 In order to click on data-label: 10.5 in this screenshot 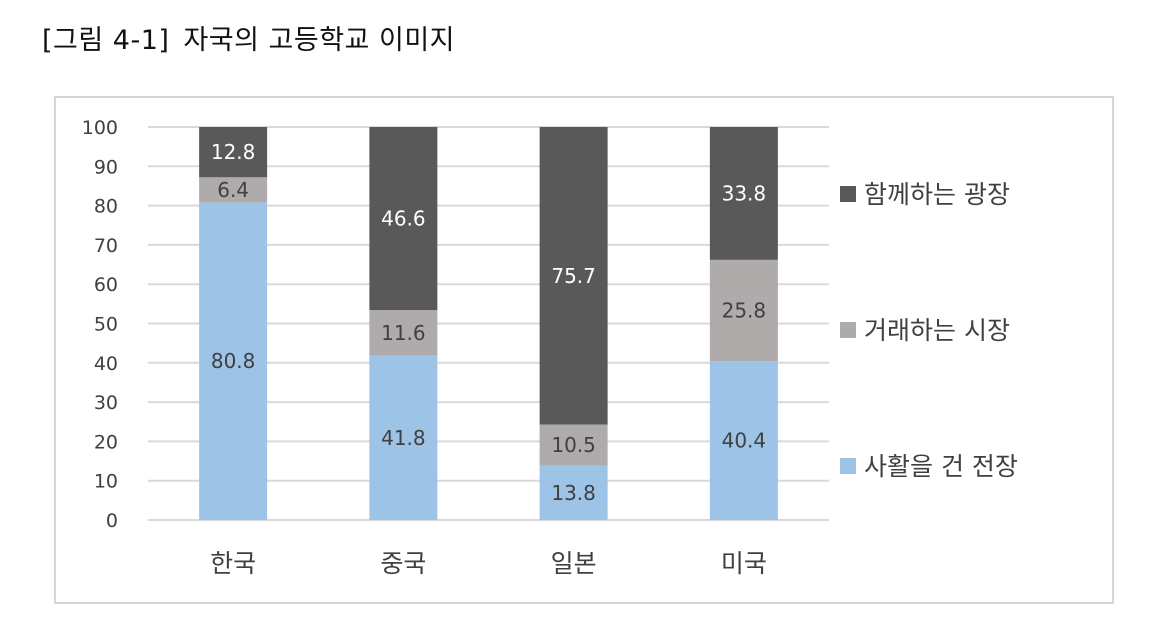, I will do `click(573, 445)`.